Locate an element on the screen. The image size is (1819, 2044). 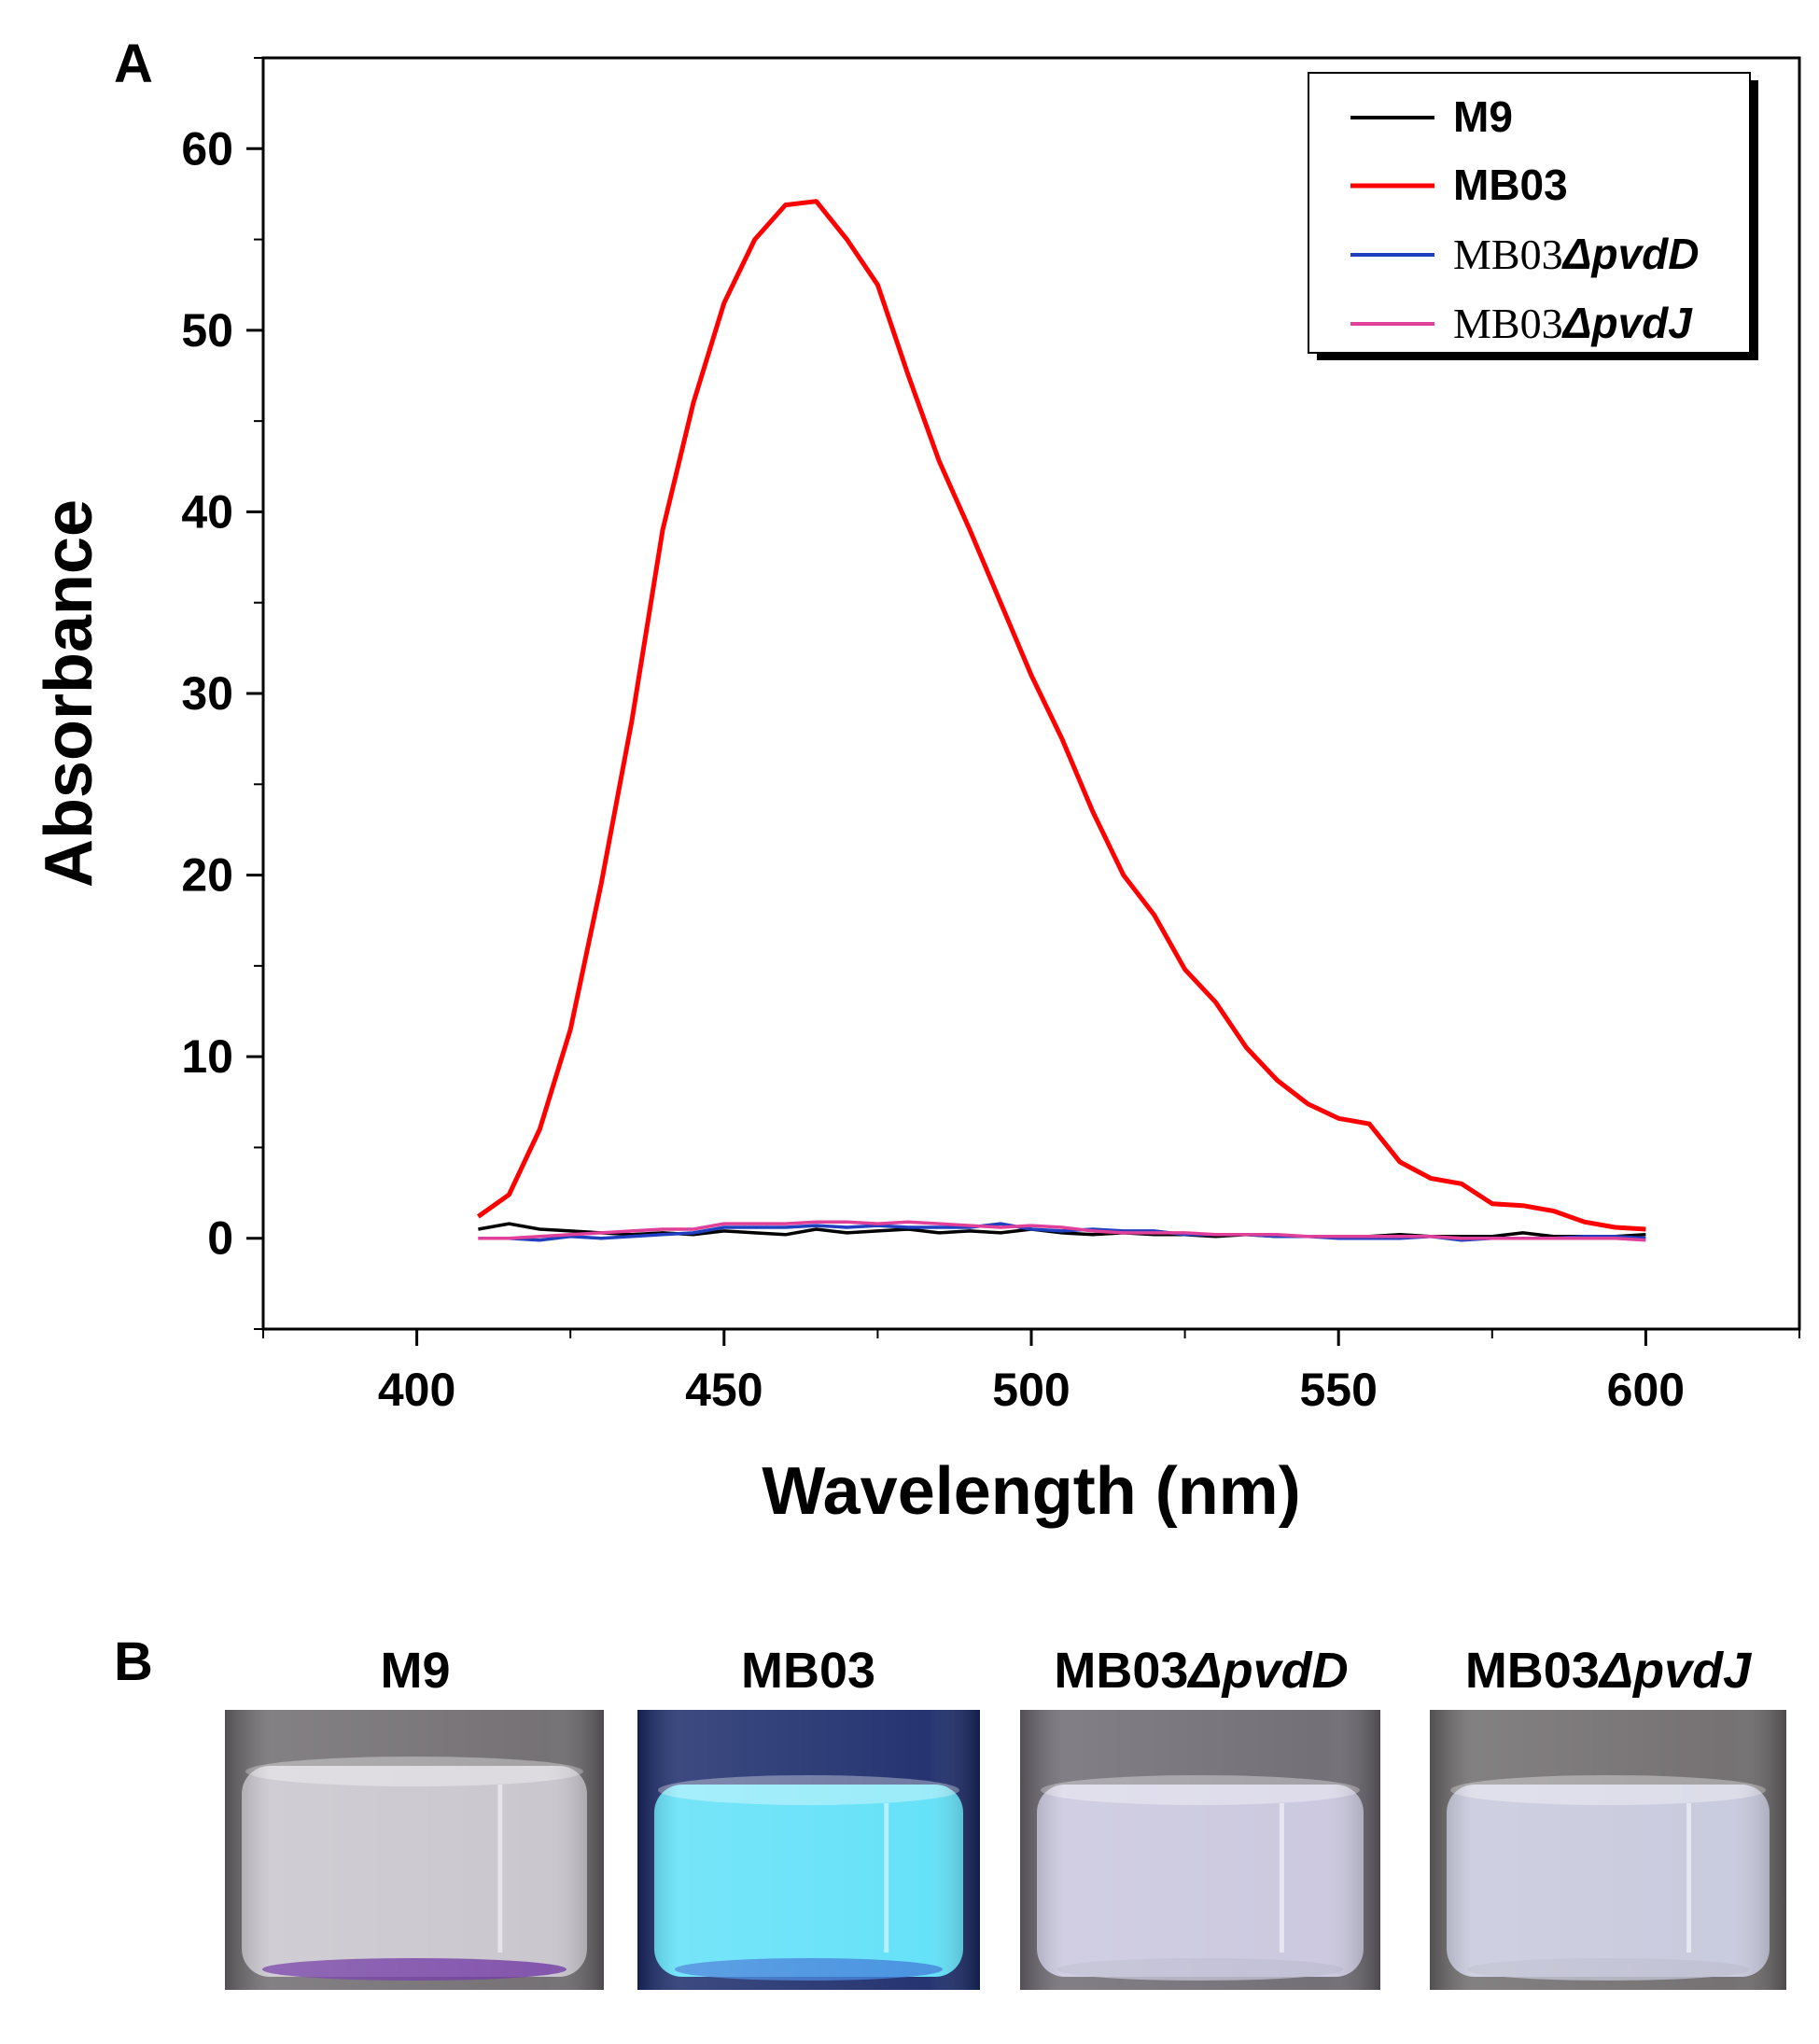
y-tick-label: 30 is located at coordinates (207, 693).